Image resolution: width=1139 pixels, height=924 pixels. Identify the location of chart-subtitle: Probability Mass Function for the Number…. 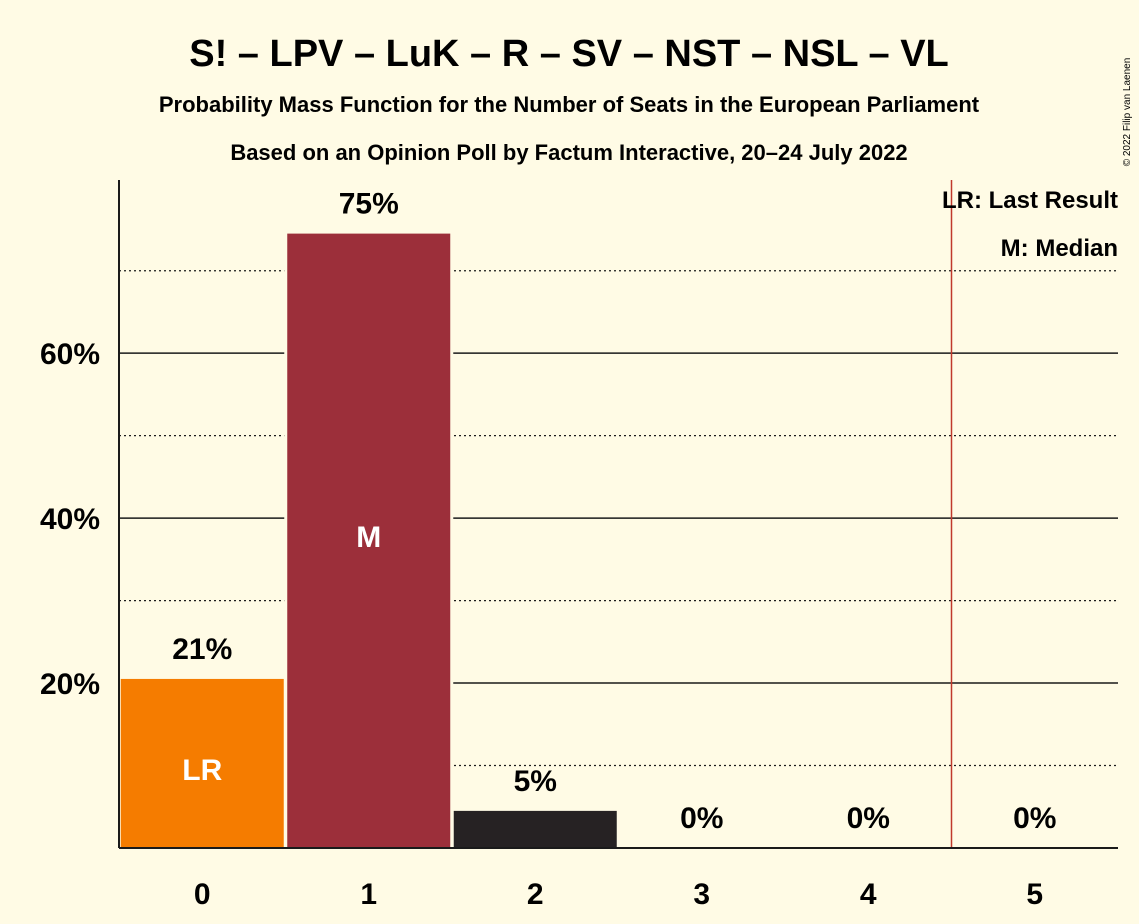
(569, 104).